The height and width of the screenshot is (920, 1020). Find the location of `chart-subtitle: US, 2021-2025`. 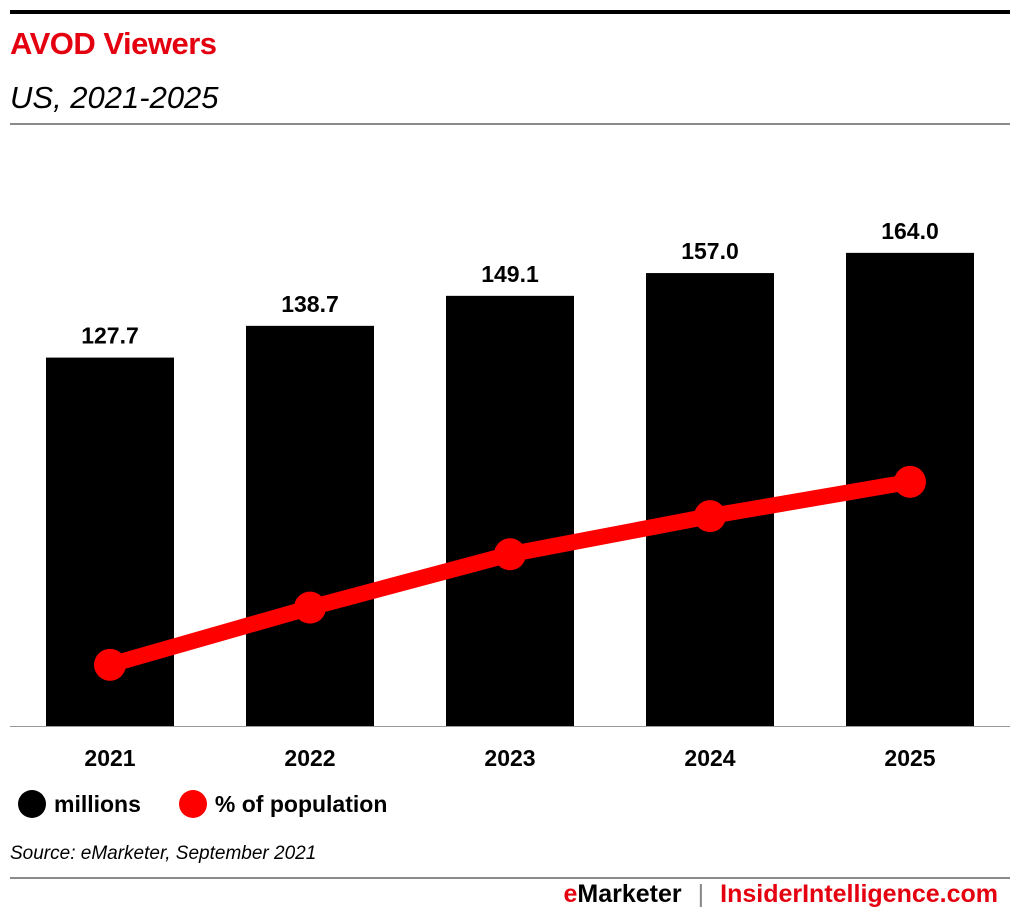

chart-subtitle: US, 2021-2025 is located at coordinates (114, 97).